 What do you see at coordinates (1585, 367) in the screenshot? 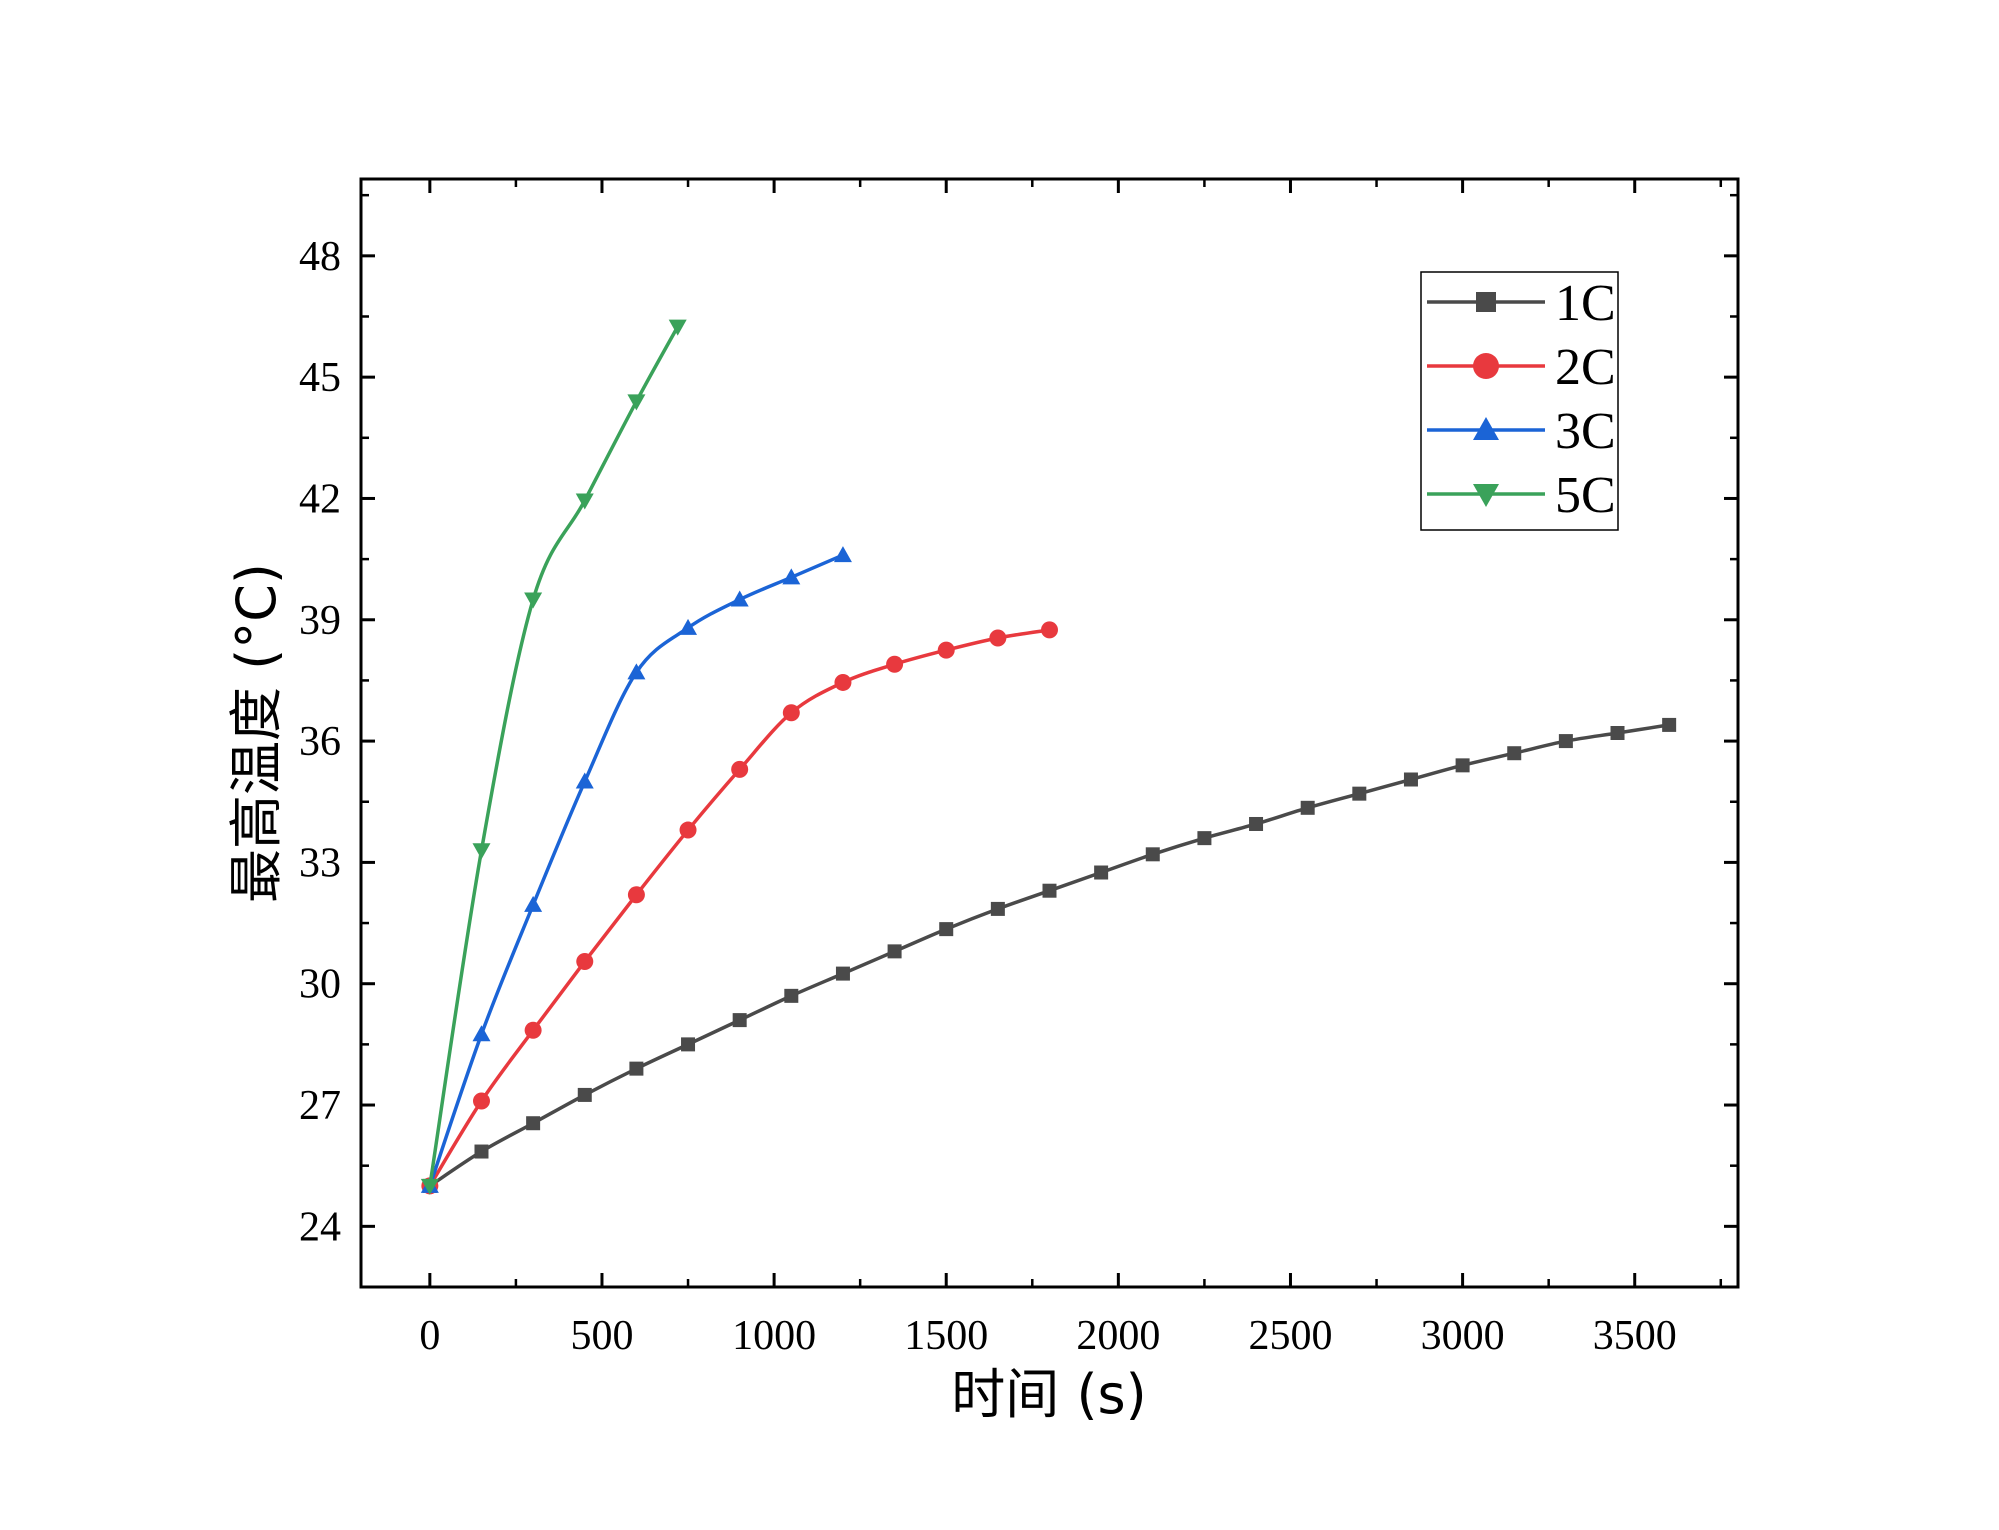
I see `legend-label-2C: 2C` at bounding box center [1585, 367].